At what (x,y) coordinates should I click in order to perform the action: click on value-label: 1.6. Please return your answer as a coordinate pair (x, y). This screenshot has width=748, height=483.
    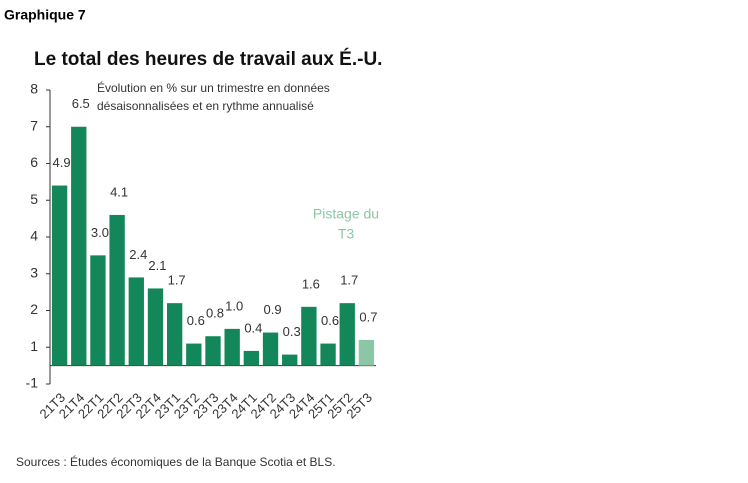
    Looking at the image, I should click on (311, 283).